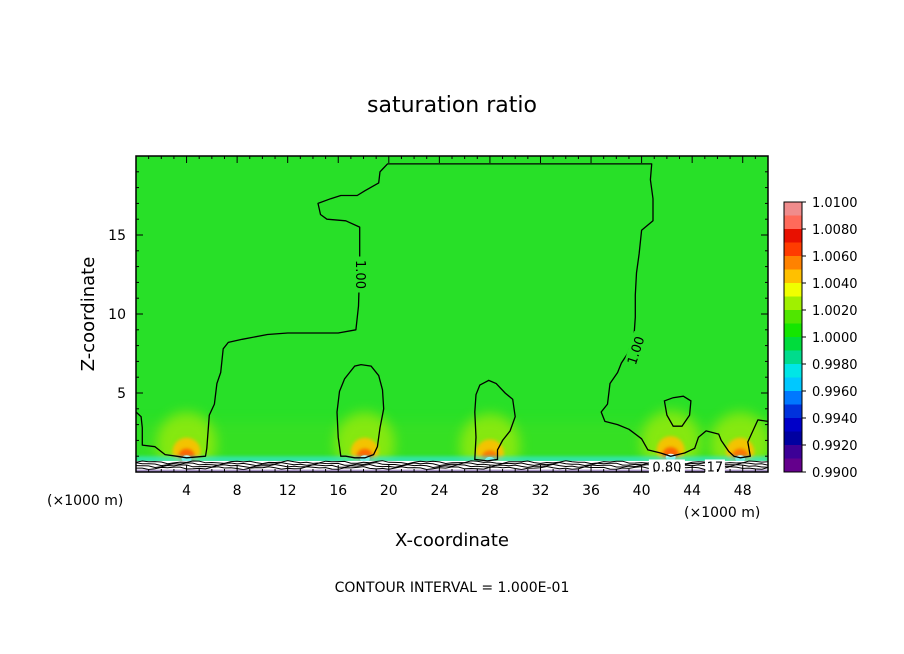 The width and height of the screenshot is (904, 654). What do you see at coordinates (117, 236) in the screenshot?
I see `y-tick-label: 15` at bounding box center [117, 236].